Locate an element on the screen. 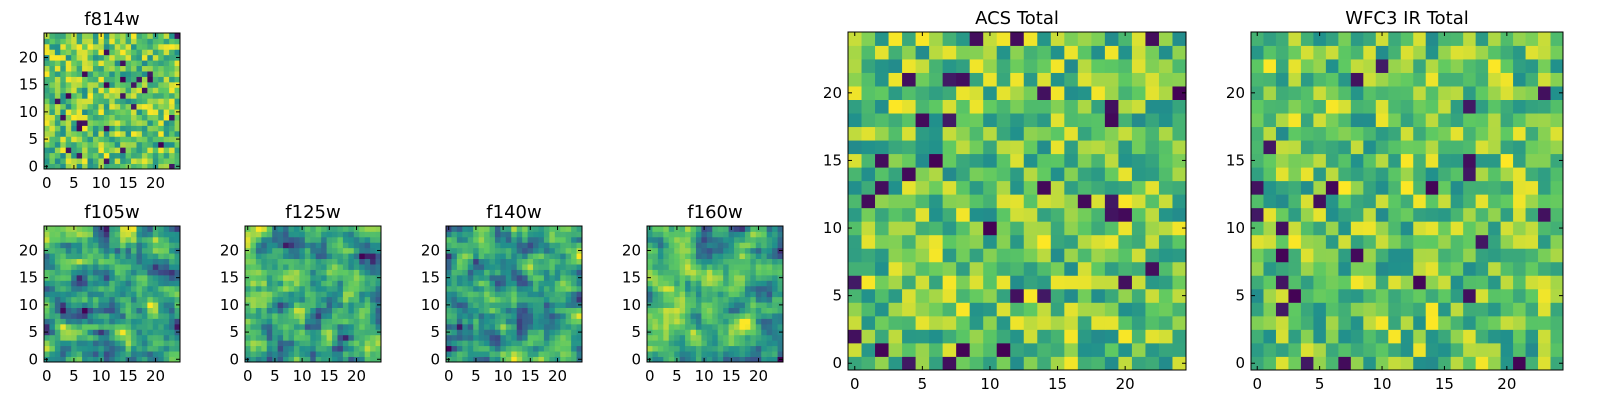 This screenshot has width=1600, height=400. x-tick-label: 5 is located at coordinates (476, 376).